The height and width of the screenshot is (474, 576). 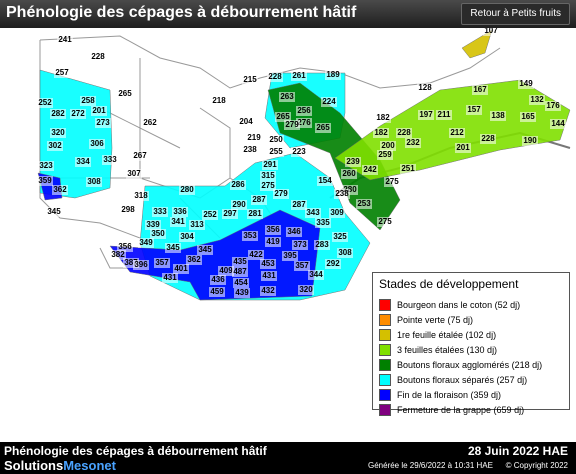 I want to click on stage-zone, so click(x=477, y=44).